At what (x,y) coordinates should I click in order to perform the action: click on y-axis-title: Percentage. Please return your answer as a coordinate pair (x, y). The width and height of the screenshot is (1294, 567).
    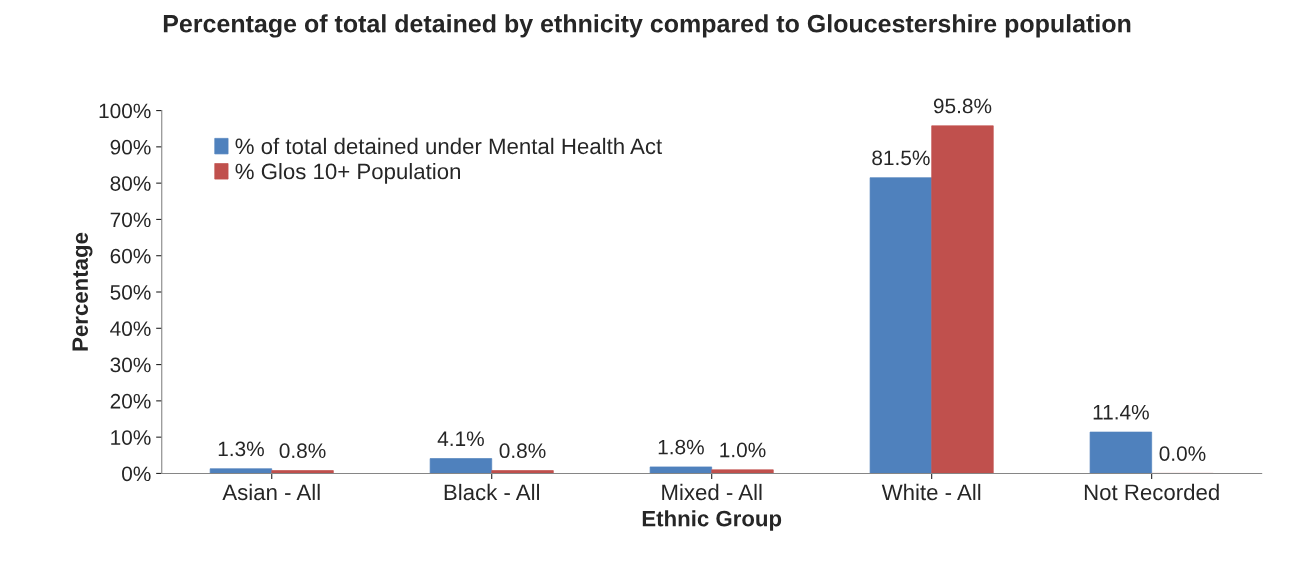
    Looking at the image, I should click on (82, 291).